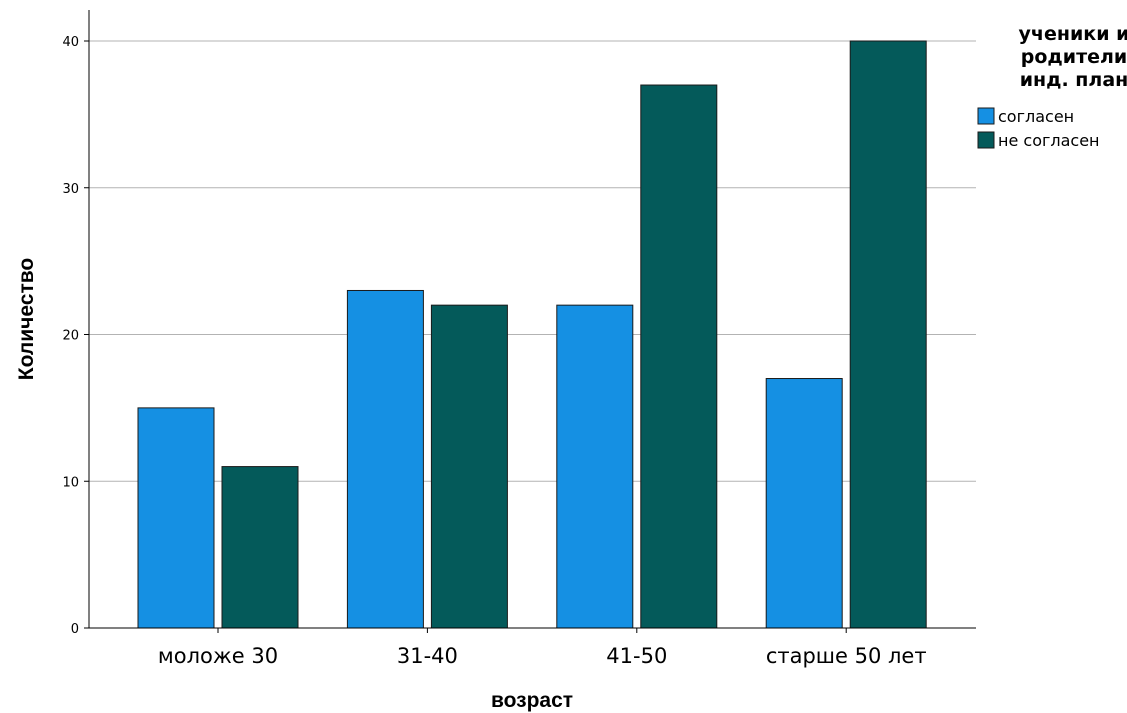  What do you see at coordinates (542, 648) in the screenshot?
I see `x-axis-categories: моложе 30 31-40 41-50 старше 50 лет` at bounding box center [542, 648].